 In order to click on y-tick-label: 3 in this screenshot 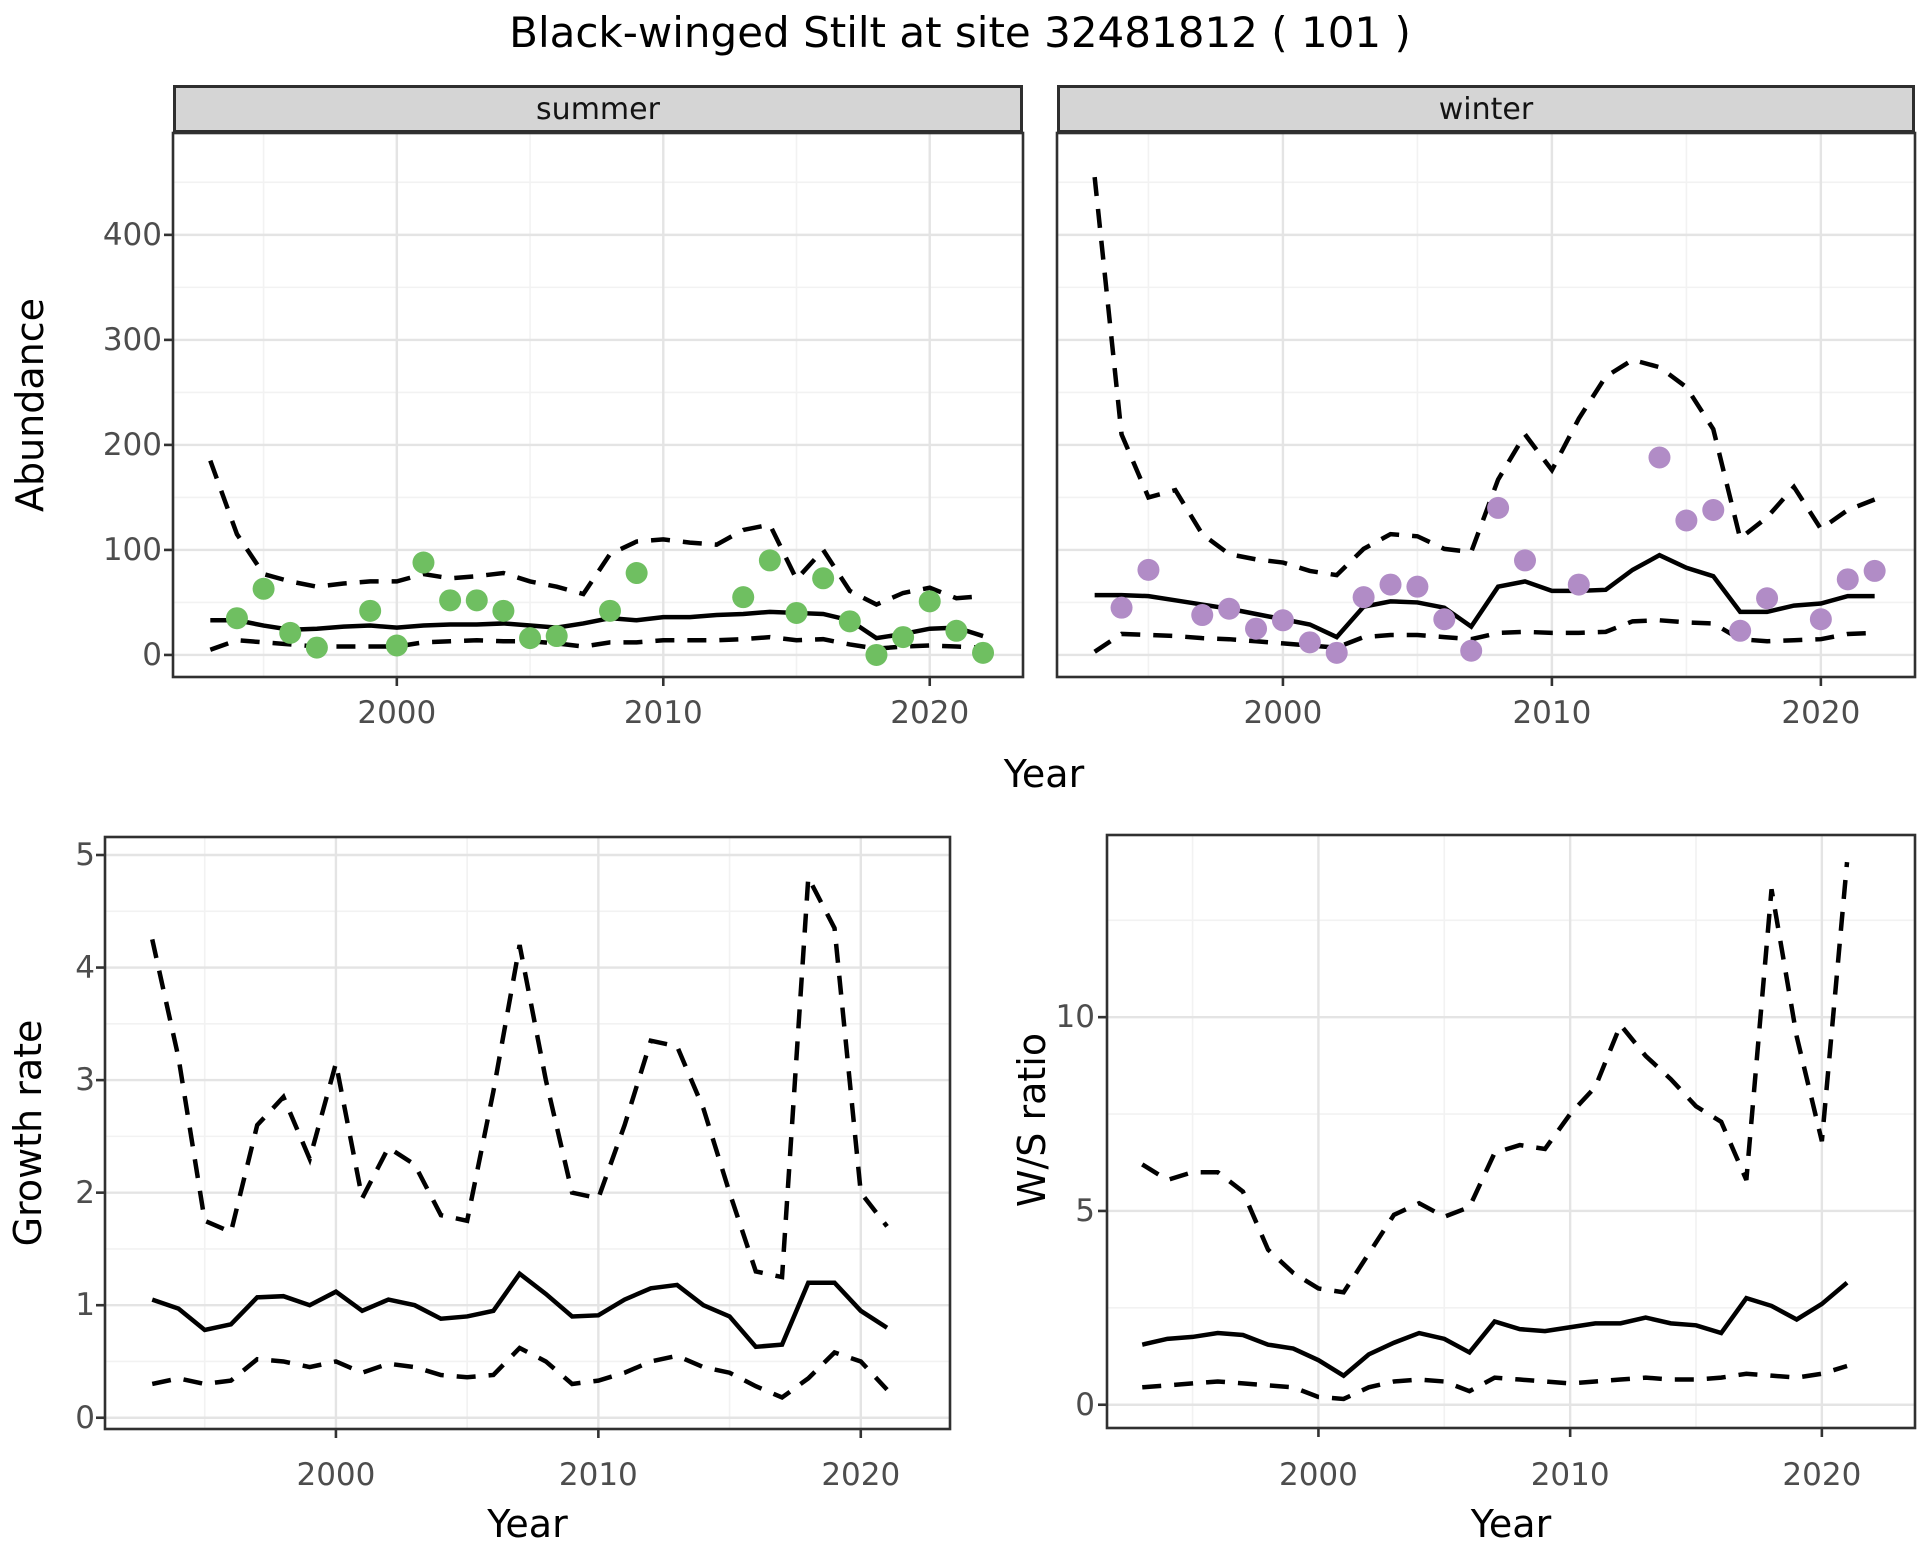, I will do `click(85, 1080)`.